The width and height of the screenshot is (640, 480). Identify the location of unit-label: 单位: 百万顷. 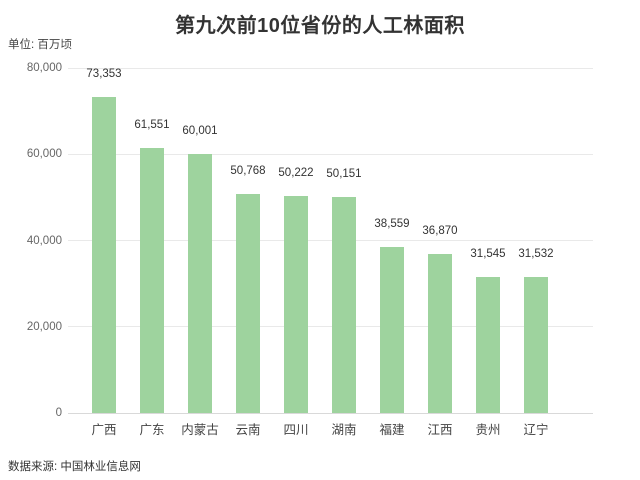
(40, 45).